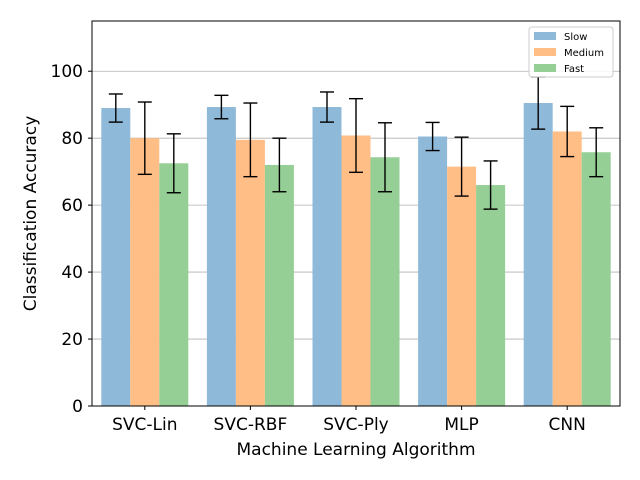  I want to click on bar-slow-mlp, so click(433, 271).